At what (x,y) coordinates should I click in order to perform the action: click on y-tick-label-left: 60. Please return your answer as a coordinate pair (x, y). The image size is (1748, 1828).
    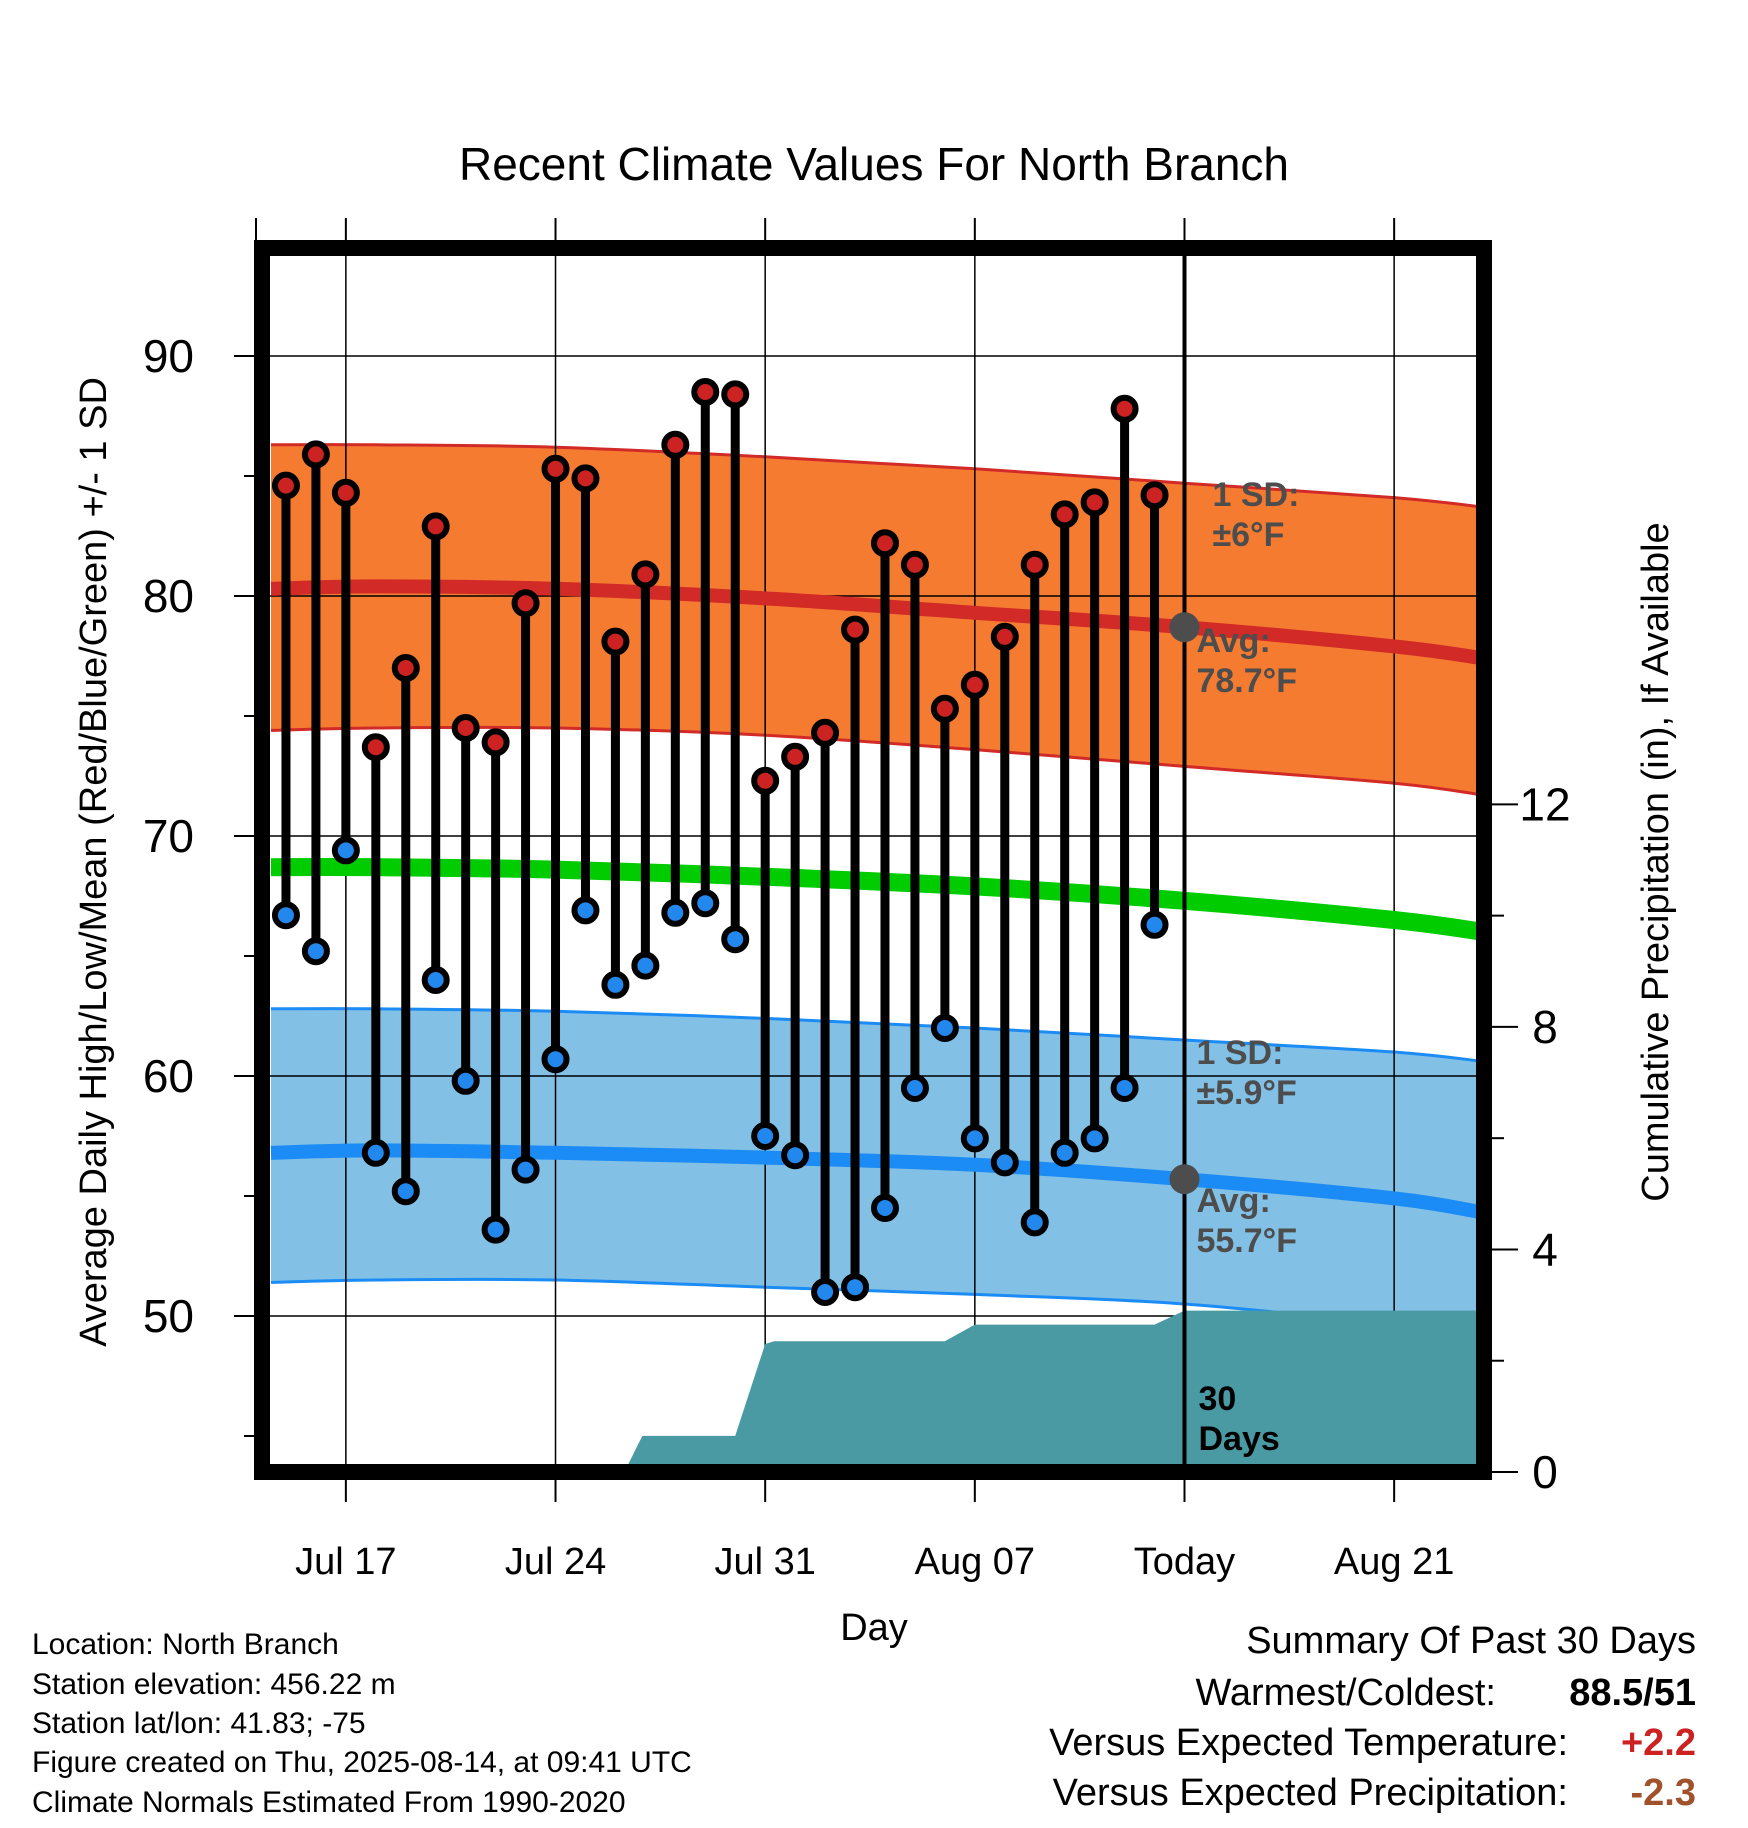
    Looking at the image, I should click on (168, 1076).